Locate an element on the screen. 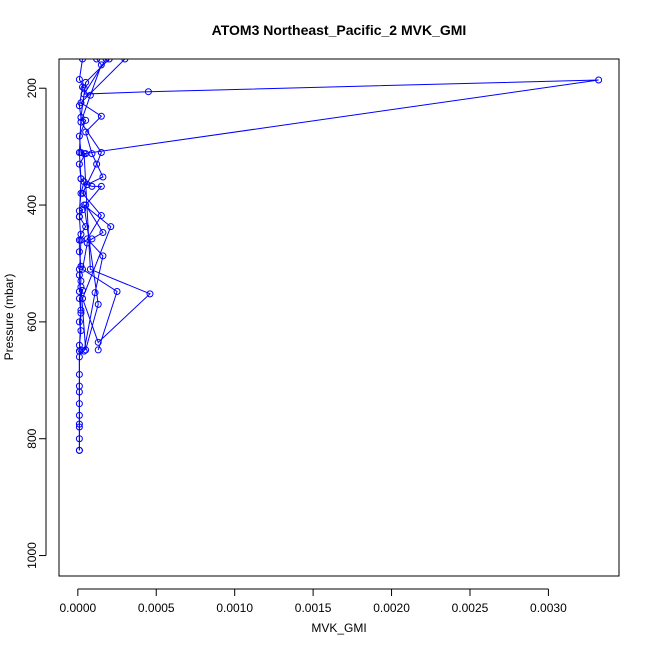 The height and width of the screenshot is (650, 650). x-tick-label: 0.0025 is located at coordinates (470, 608).